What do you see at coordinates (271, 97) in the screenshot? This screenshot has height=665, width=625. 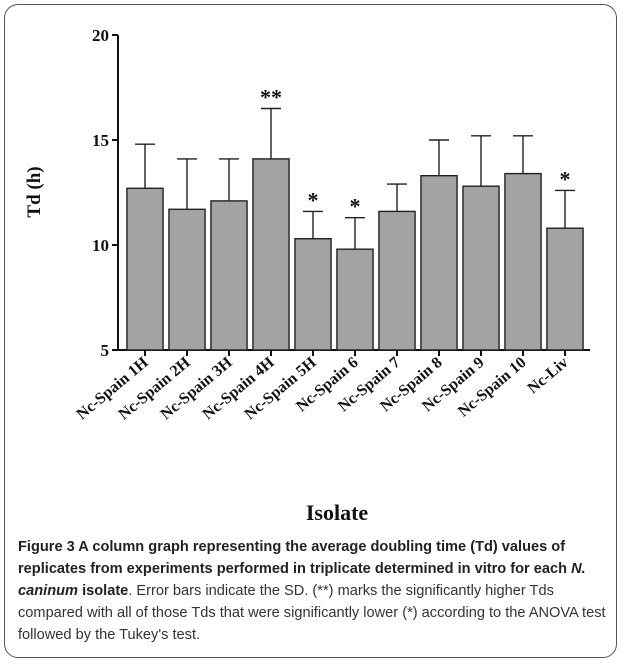 I see `significance-label: **` at bounding box center [271, 97].